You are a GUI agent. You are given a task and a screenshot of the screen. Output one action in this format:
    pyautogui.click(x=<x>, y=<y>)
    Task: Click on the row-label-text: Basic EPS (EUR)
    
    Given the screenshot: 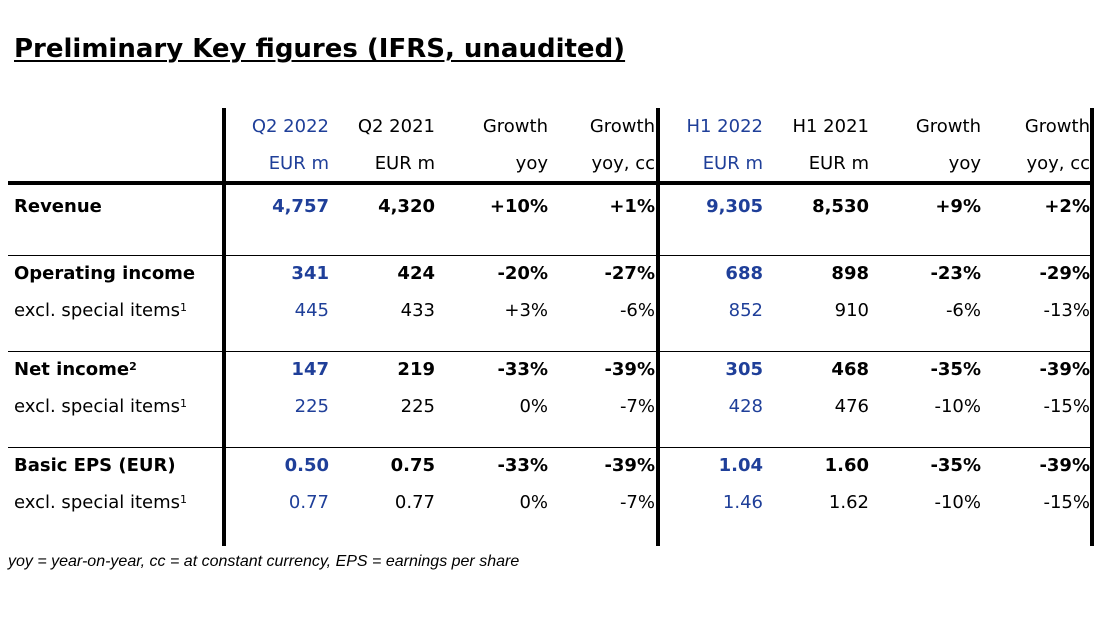 What is the action you would take?
    pyautogui.click(x=95, y=465)
    